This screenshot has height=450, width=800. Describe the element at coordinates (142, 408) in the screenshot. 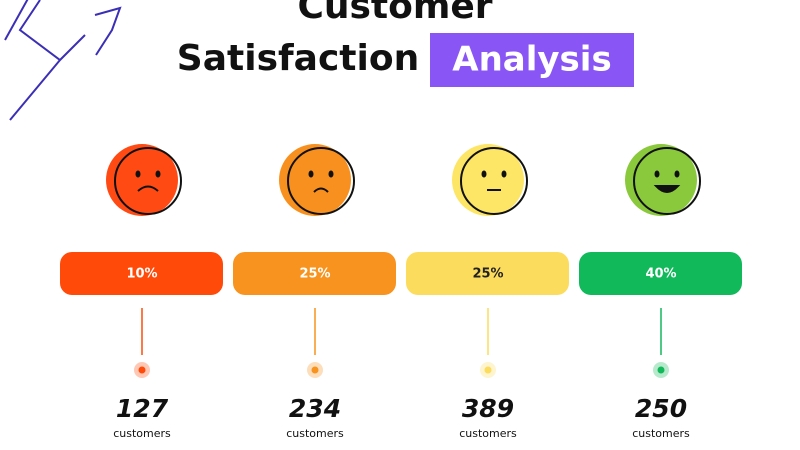

I see `count: 127` at that location.